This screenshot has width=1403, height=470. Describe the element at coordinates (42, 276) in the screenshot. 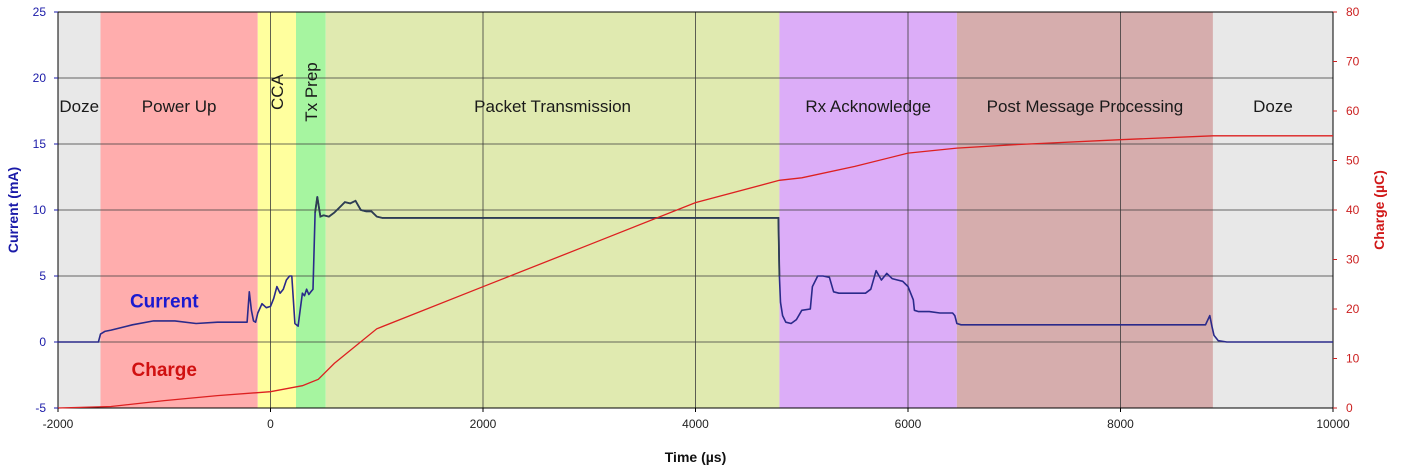

I see `y-left-tick-label-2: 5` at that location.